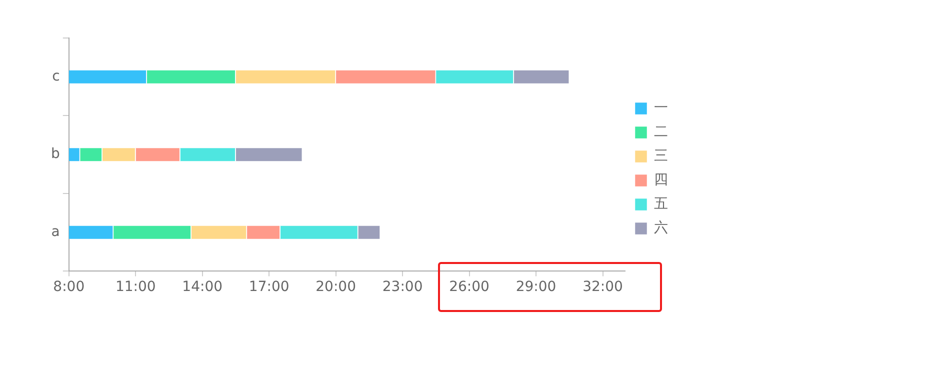 Image resolution: width=945 pixels, height=379 pixels. Describe the element at coordinates (602, 287) in the screenshot. I see `x-tick-label: 32:00` at that location.